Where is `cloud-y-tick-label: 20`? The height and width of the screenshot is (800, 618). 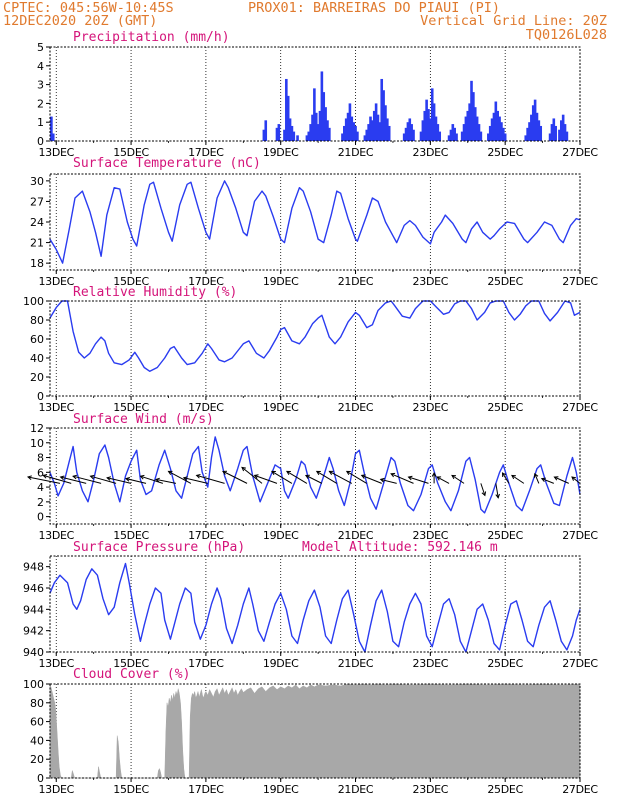 cloud-y-tick-label: 20 is located at coordinates (37, 759).